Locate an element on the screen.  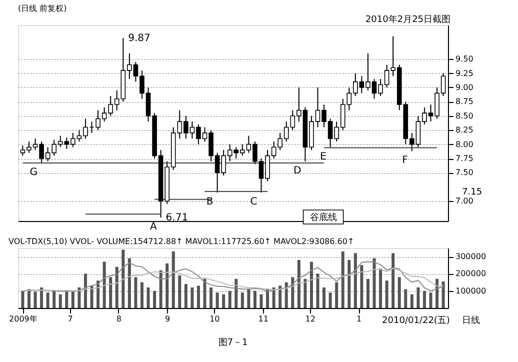
y-tick-label: 7.50 is located at coordinates (465, 173).